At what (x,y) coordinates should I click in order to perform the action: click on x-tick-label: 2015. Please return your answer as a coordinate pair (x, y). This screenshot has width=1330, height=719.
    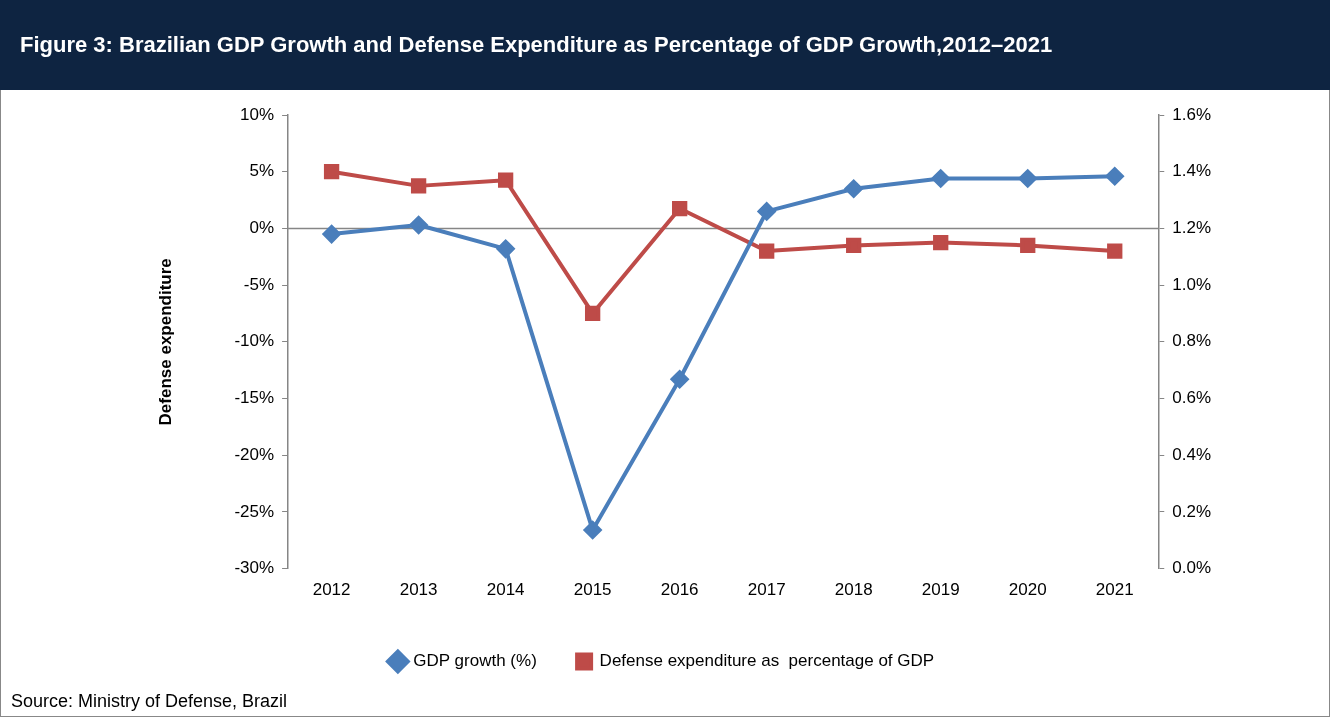
    Looking at the image, I should click on (592, 590).